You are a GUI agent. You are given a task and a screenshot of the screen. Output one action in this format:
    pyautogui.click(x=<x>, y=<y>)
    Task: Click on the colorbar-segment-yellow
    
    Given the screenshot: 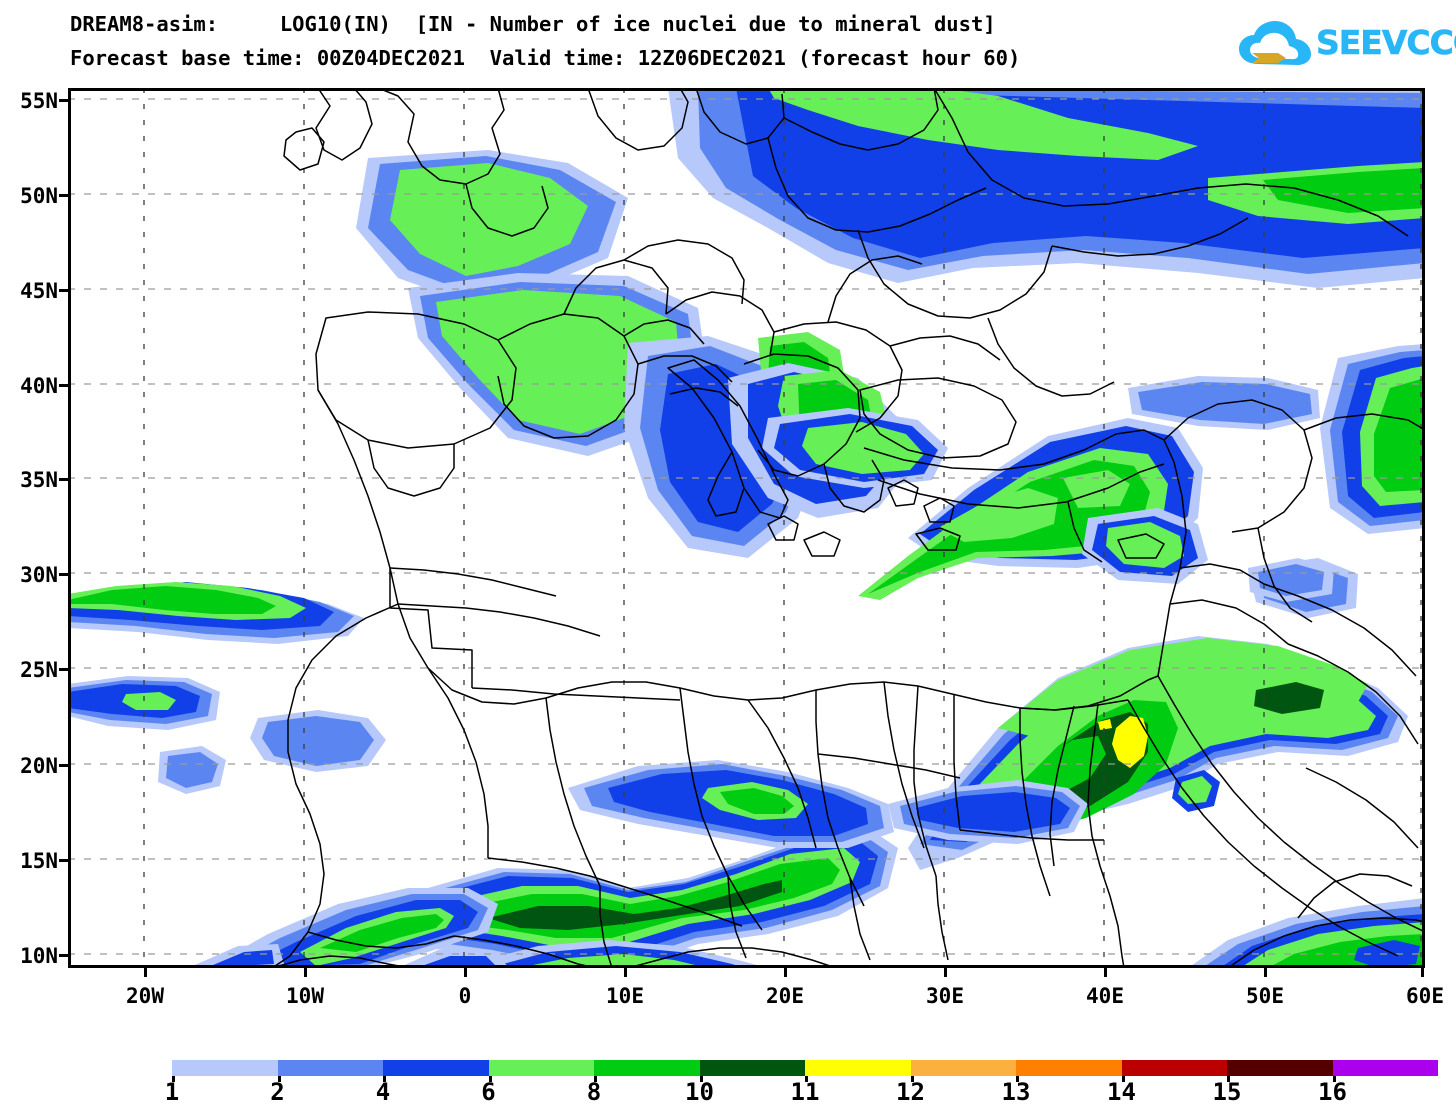 What is the action you would take?
    pyautogui.click(x=858, y=1068)
    